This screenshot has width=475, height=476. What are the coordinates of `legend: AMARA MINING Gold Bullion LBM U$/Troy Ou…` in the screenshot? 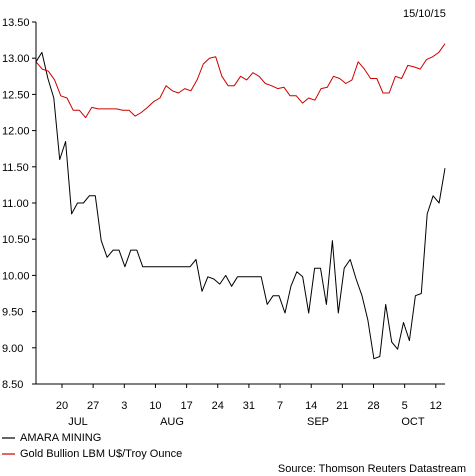 It's located at (92, 446).